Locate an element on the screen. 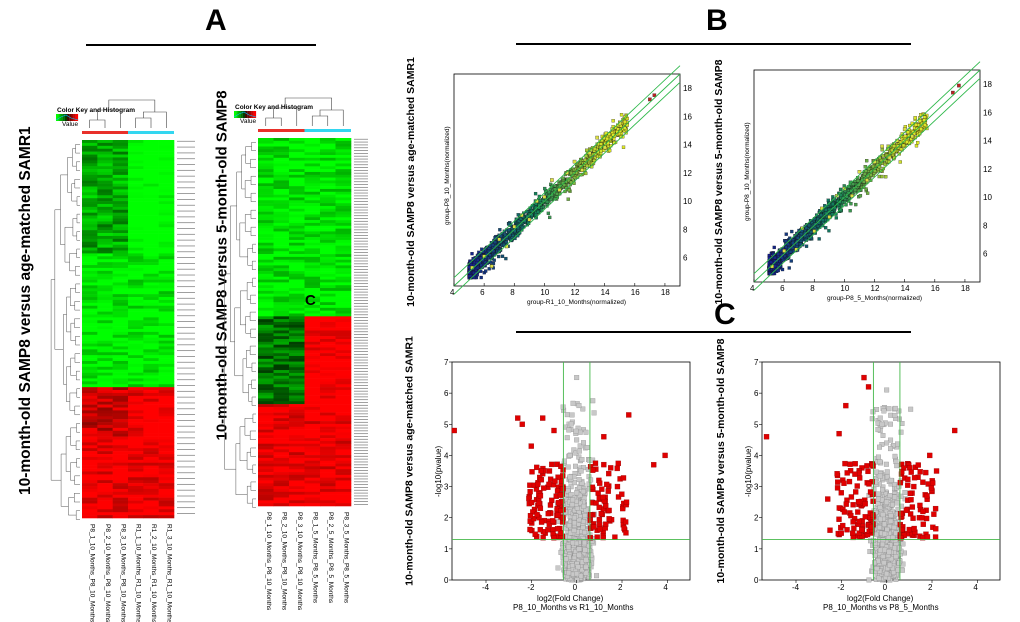 The height and width of the screenshot is (622, 1020). panel-label-b: B is located at coordinates (717, 20).